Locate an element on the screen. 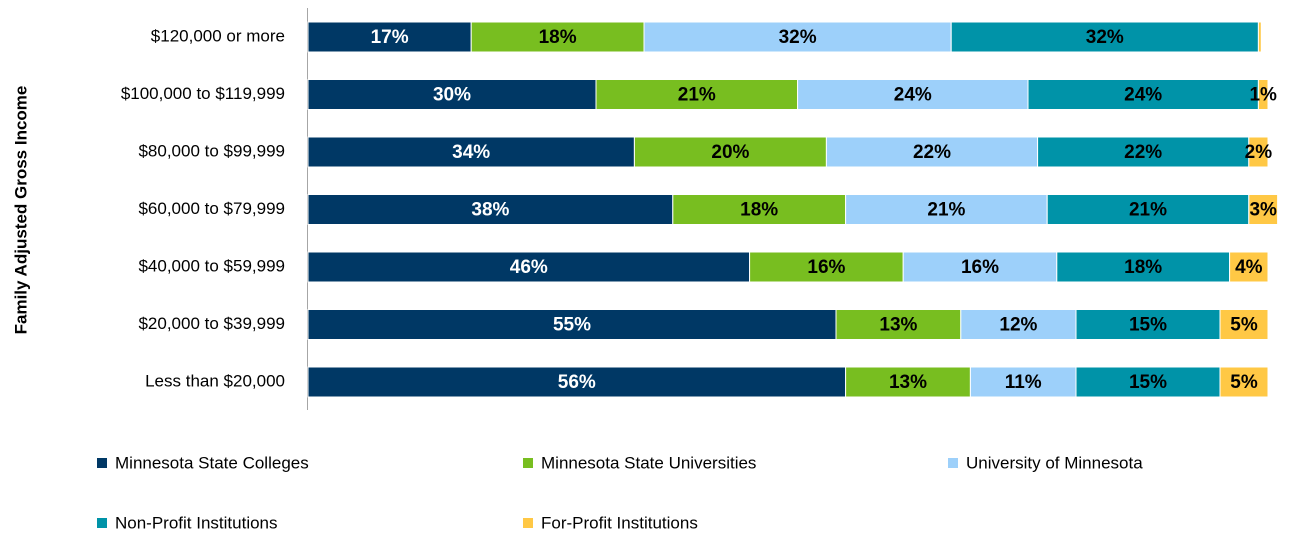 The image size is (1292, 537). legend-label: For-Profit Institutions is located at coordinates (619, 522).